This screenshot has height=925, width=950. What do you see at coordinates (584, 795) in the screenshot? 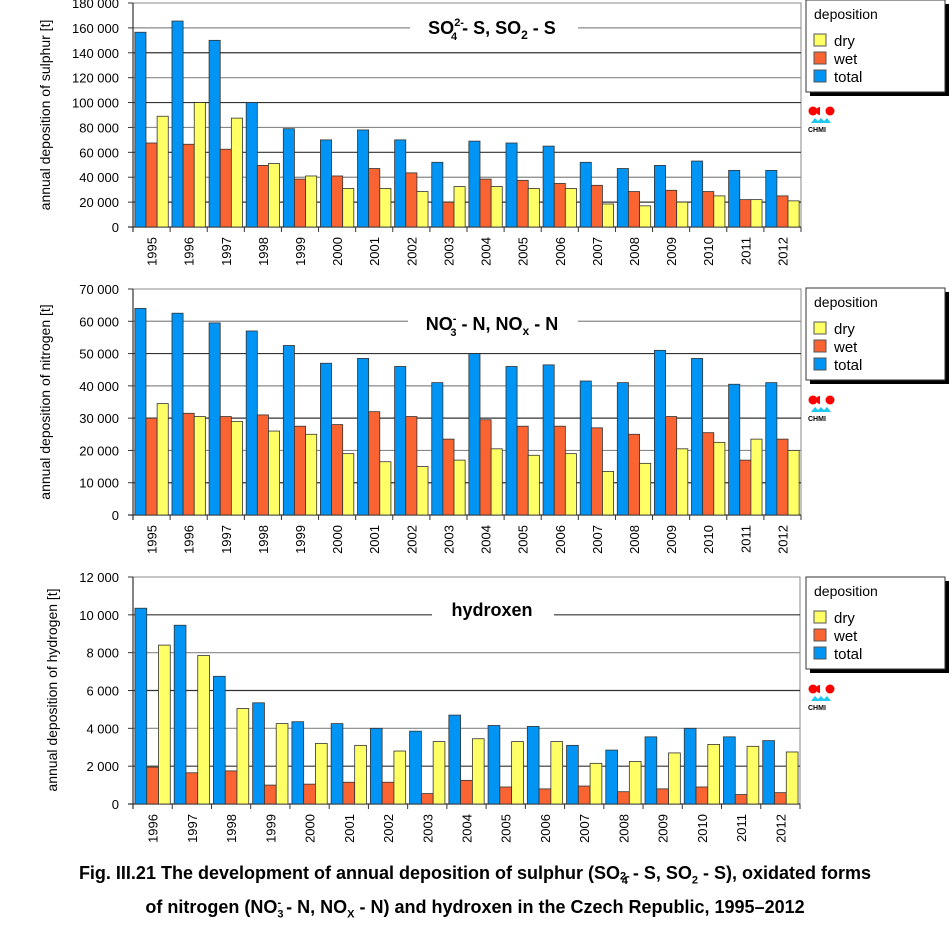
I see `bar-wet-2007` at bounding box center [584, 795].